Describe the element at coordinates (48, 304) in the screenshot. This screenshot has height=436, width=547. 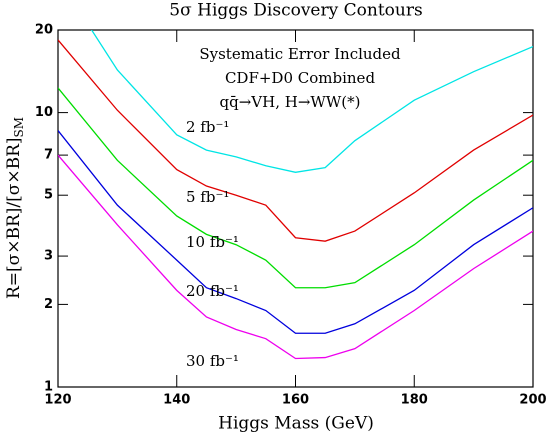
I see `y-tick-label: 2` at that location.